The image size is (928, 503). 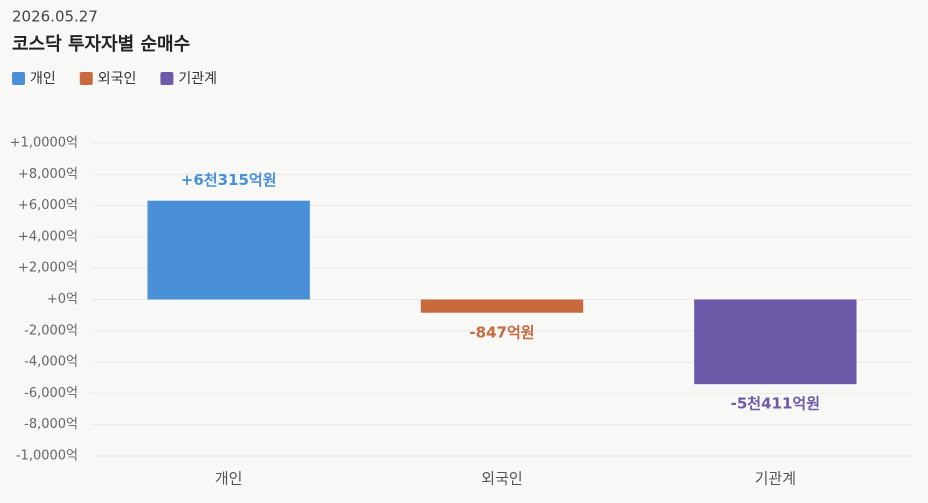 What do you see at coordinates (51, 393) in the screenshot?
I see `y-tick-label: -6,000억` at bounding box center [51, 393].